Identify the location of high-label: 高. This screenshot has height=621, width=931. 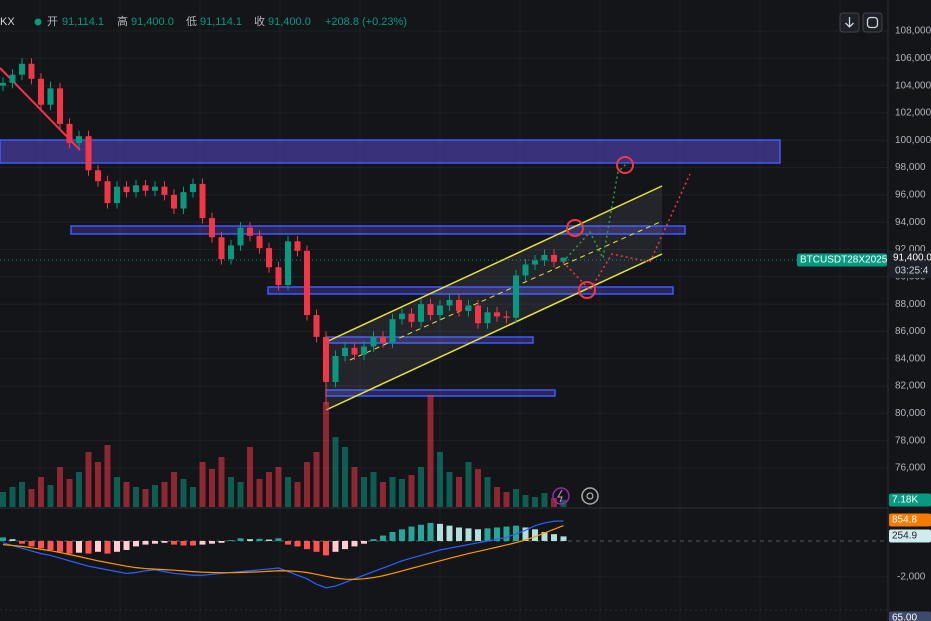
(122, 21).